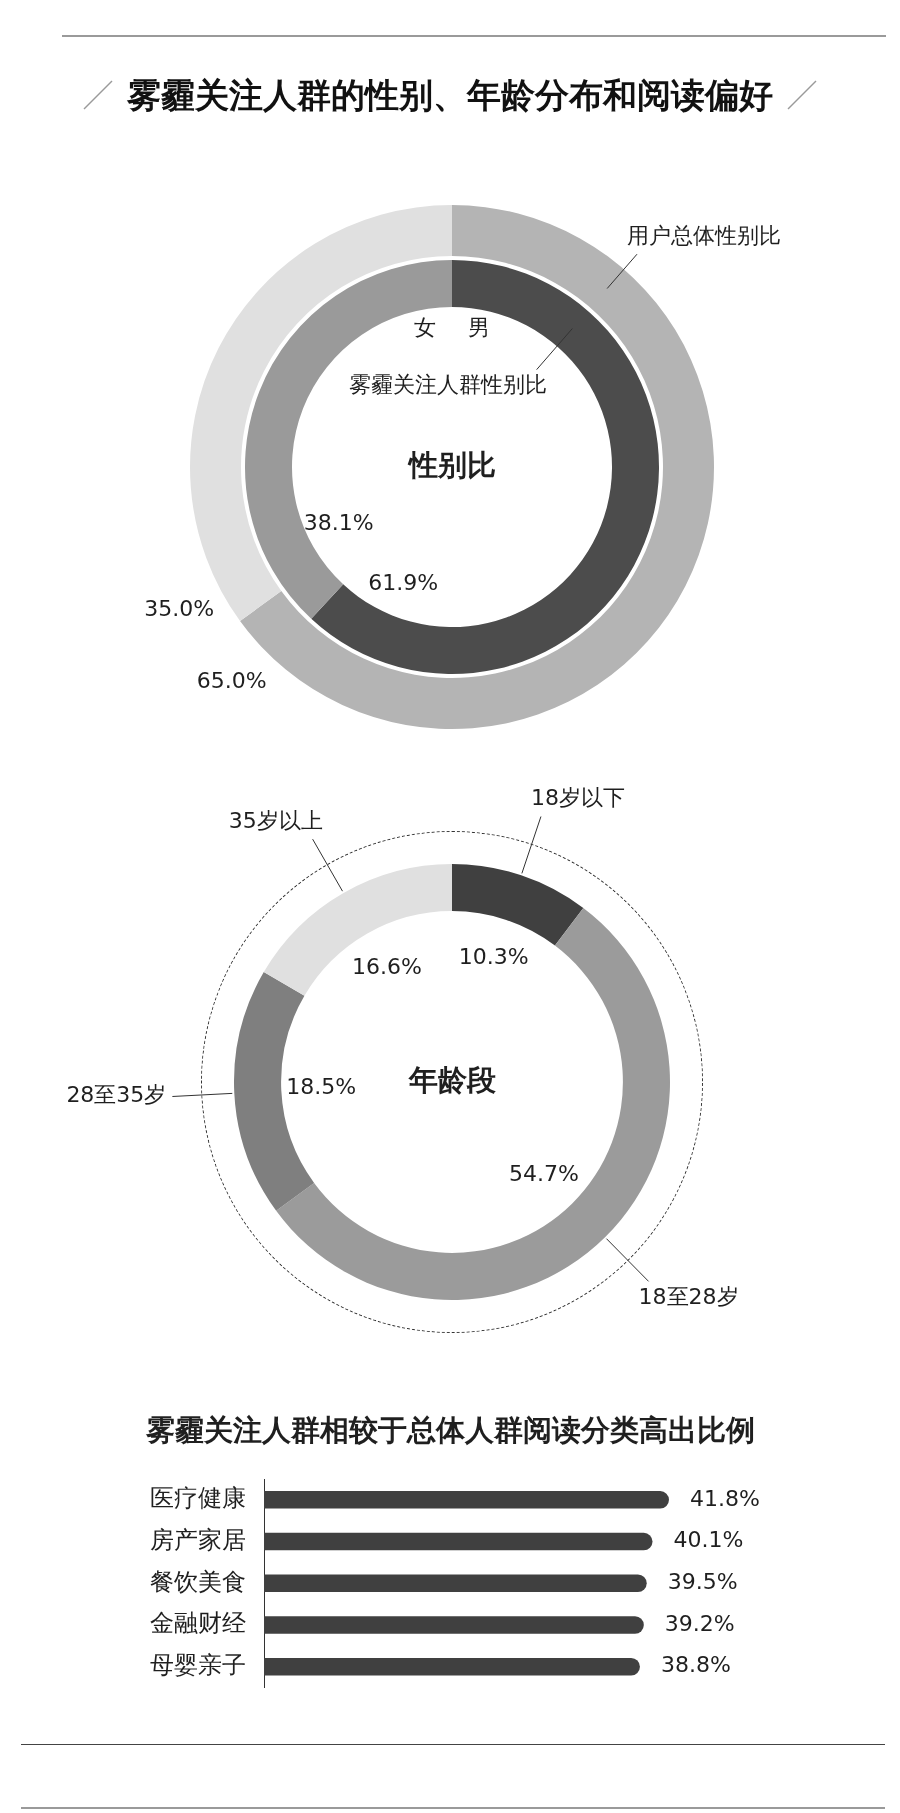  Describe the element at coordinates (708, 1540) in the screenshot. I see `data-label: 40.1%` at that location.